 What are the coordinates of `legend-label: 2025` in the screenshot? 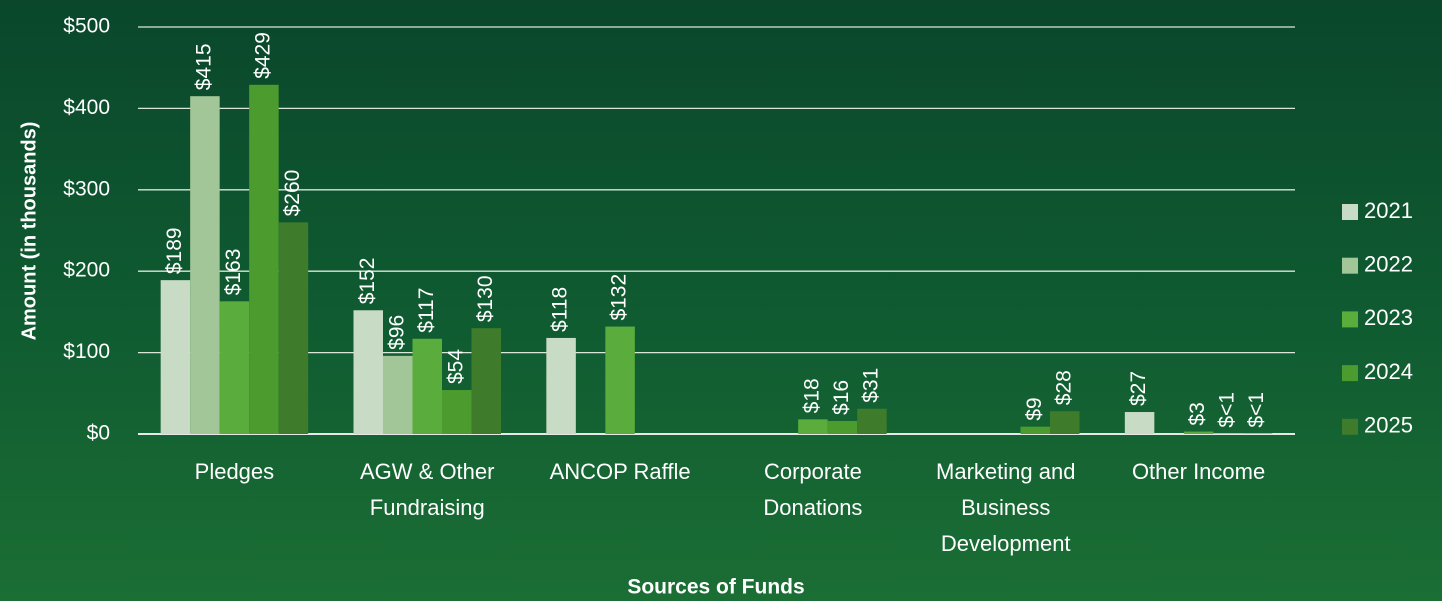 It's located at (1388, 425).